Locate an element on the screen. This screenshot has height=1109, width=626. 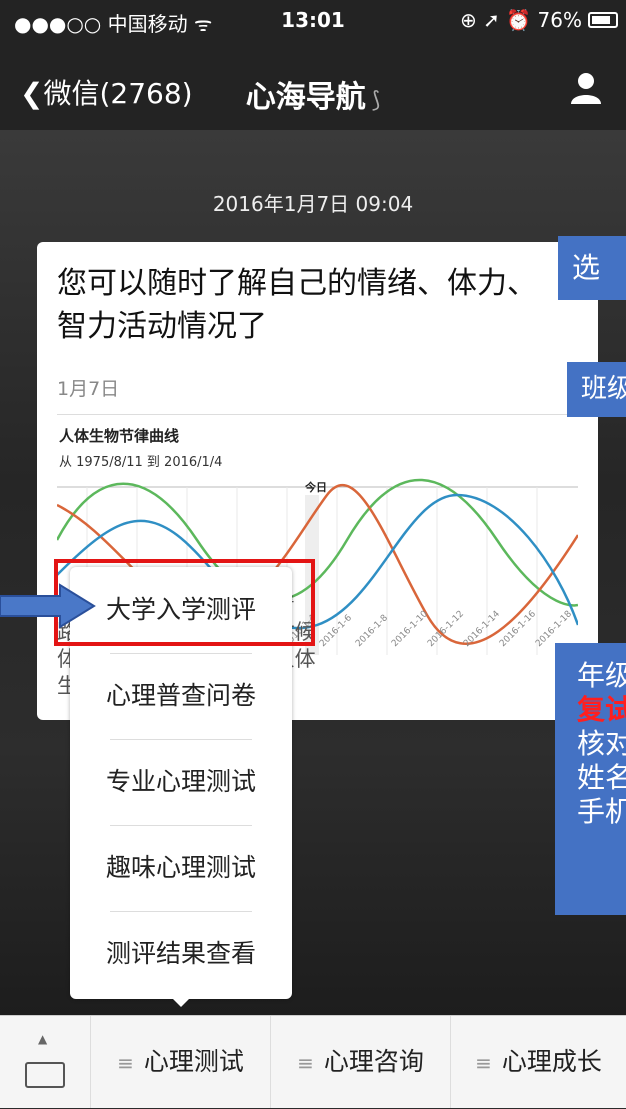
image-title: 人体生物节律曲线 is located at coordinates (119, 436).